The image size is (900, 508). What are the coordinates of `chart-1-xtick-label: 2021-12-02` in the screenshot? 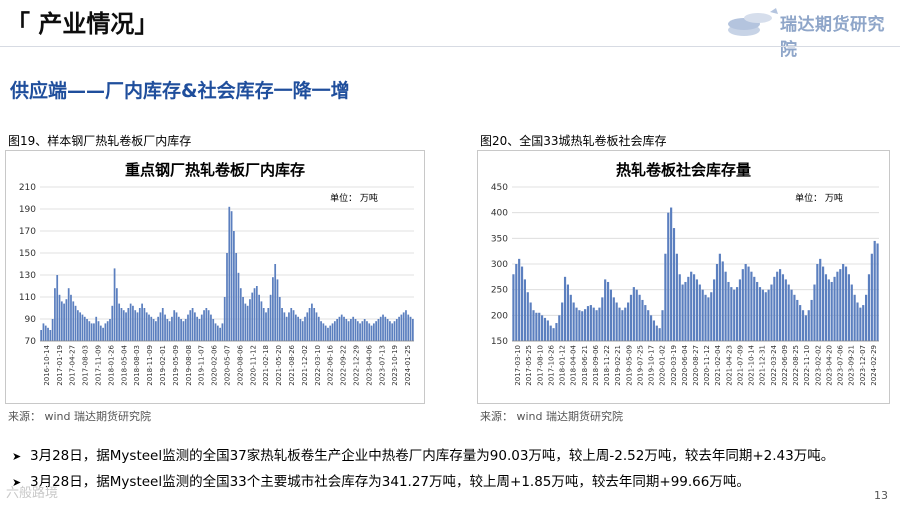 It's located at (305, 365).